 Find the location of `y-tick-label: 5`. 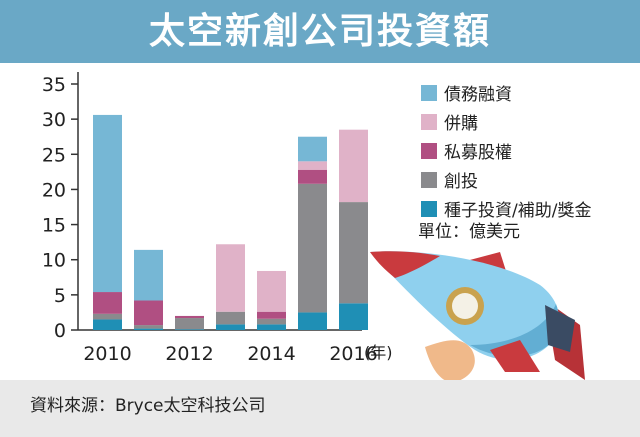

y-tick-label: 5 is located at coordinates (60, 296).